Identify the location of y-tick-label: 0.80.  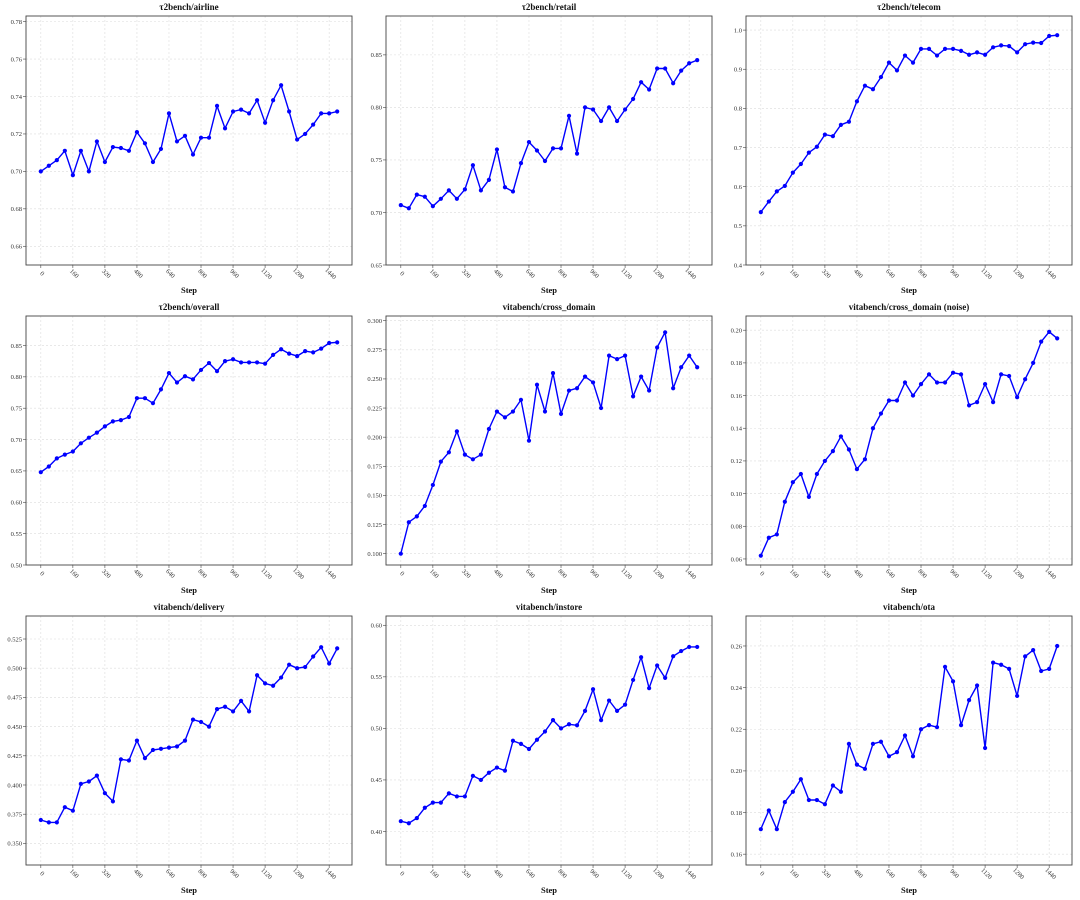
(16, 377).